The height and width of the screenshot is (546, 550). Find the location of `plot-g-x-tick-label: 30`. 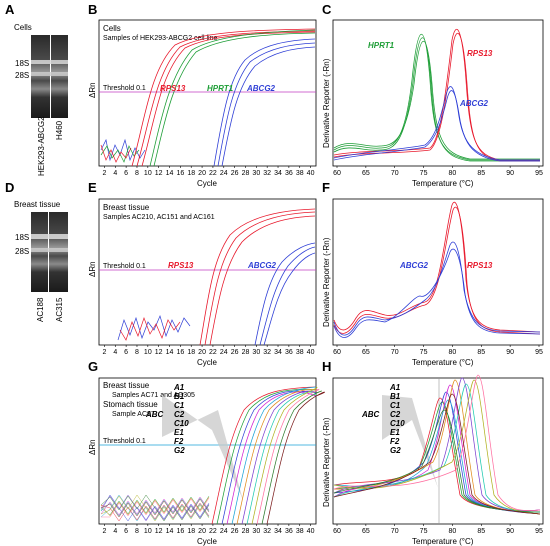

plot-g-x-tick-label: 30 is located at coordinates (256, 531).